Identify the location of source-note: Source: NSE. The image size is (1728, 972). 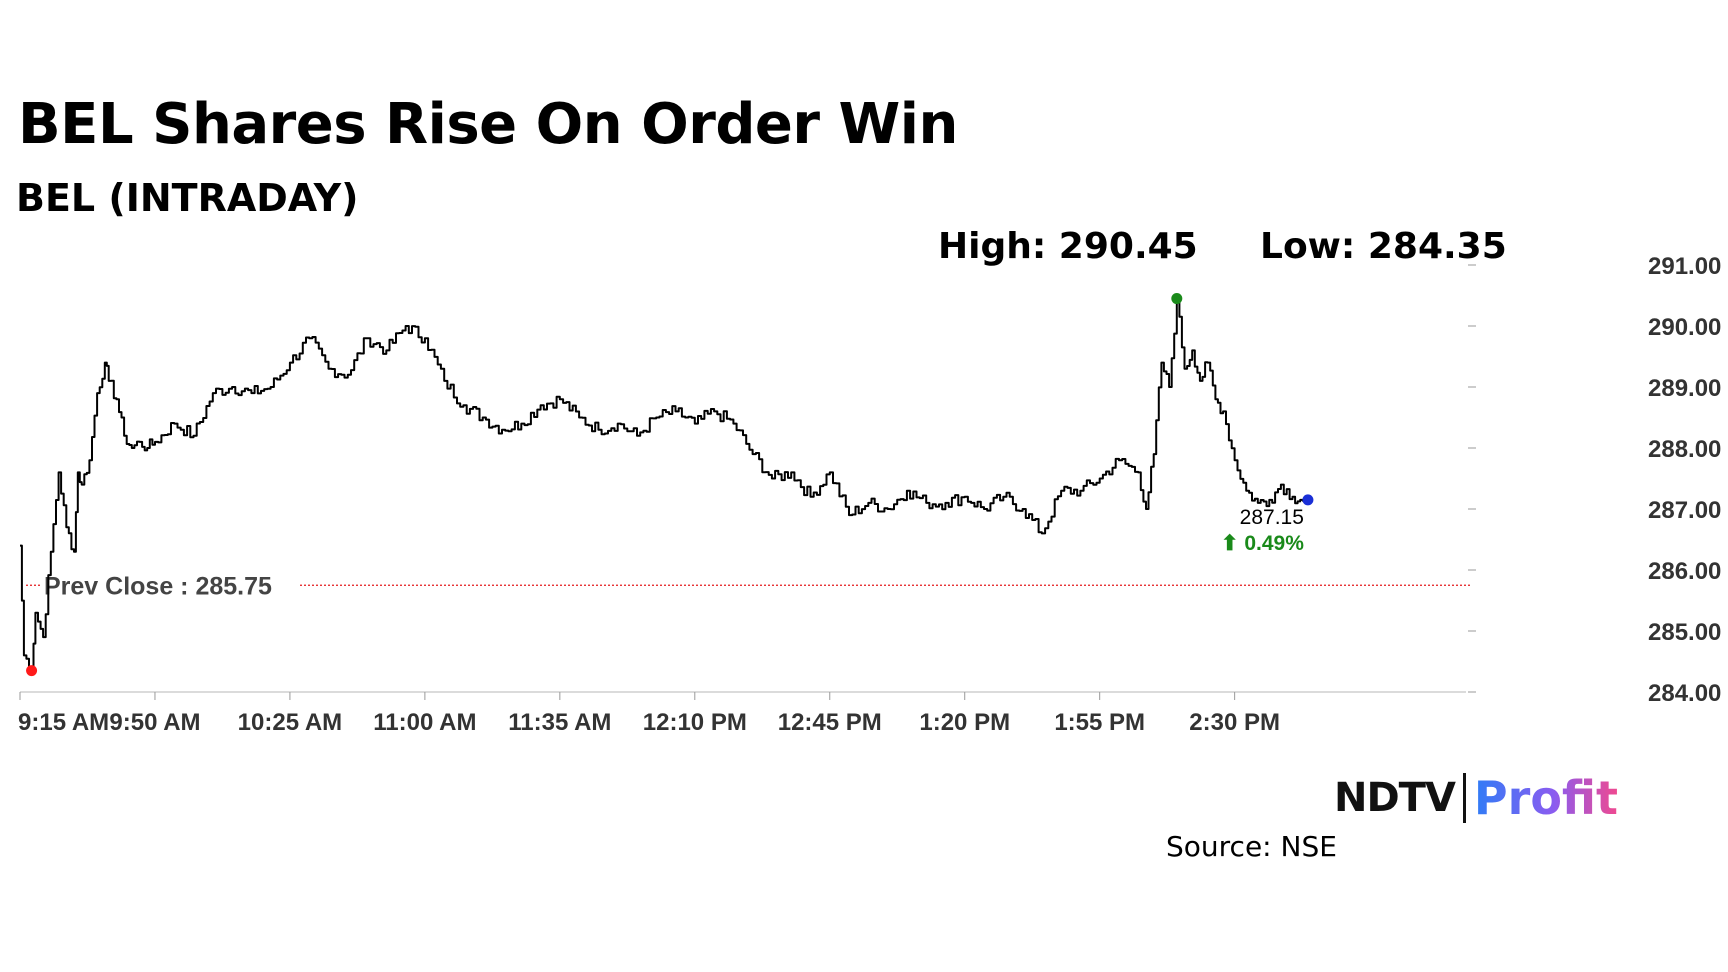
(1251, 846).